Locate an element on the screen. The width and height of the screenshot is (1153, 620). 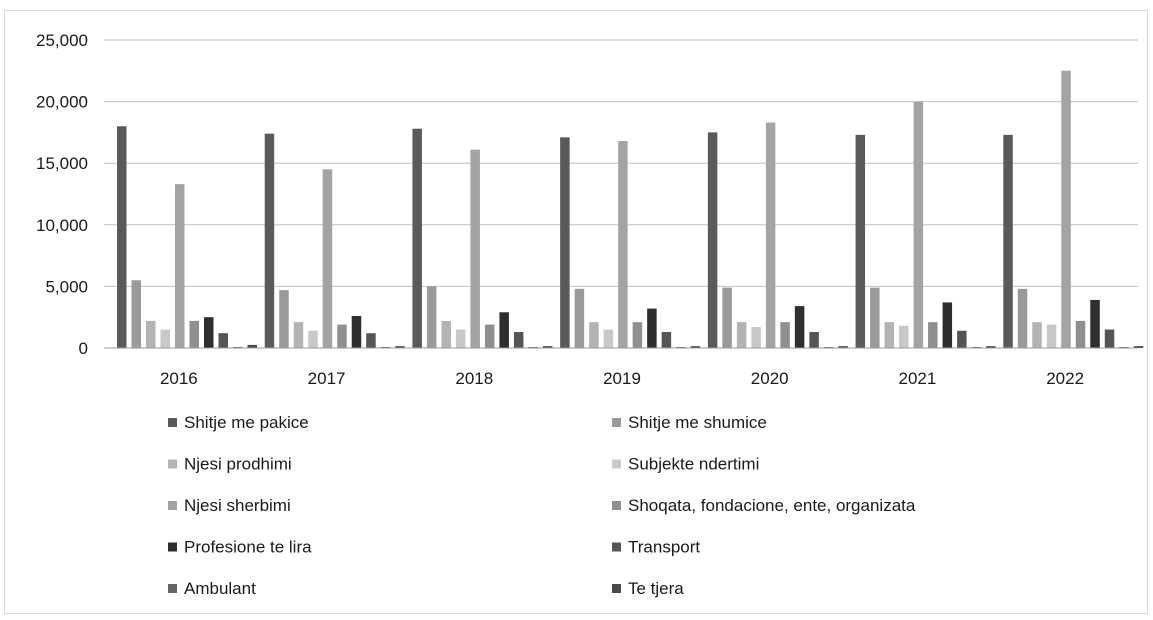
legend-label: Ambulant is located at coordinates (220, 588).